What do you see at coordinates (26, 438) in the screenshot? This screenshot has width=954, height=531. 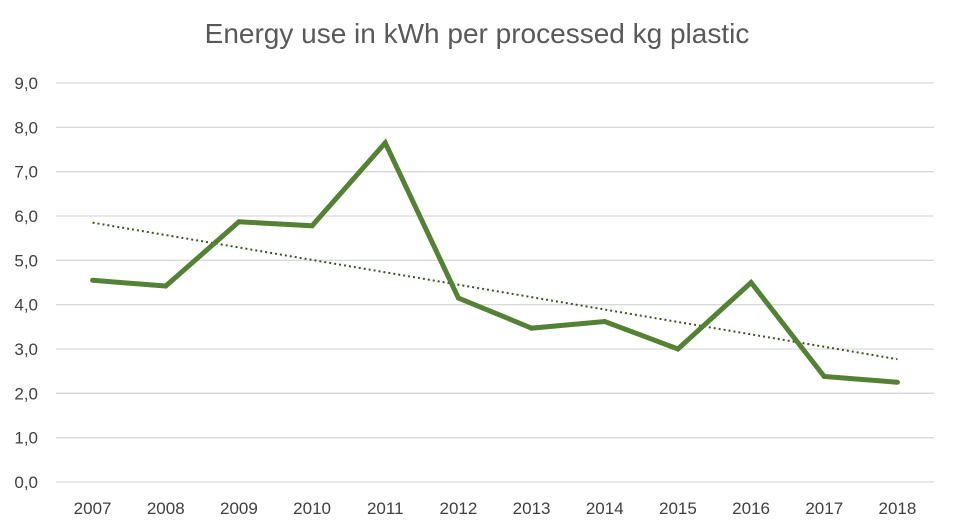 I see `y-tick-label: 1,0` at bounding box center [26, 438].